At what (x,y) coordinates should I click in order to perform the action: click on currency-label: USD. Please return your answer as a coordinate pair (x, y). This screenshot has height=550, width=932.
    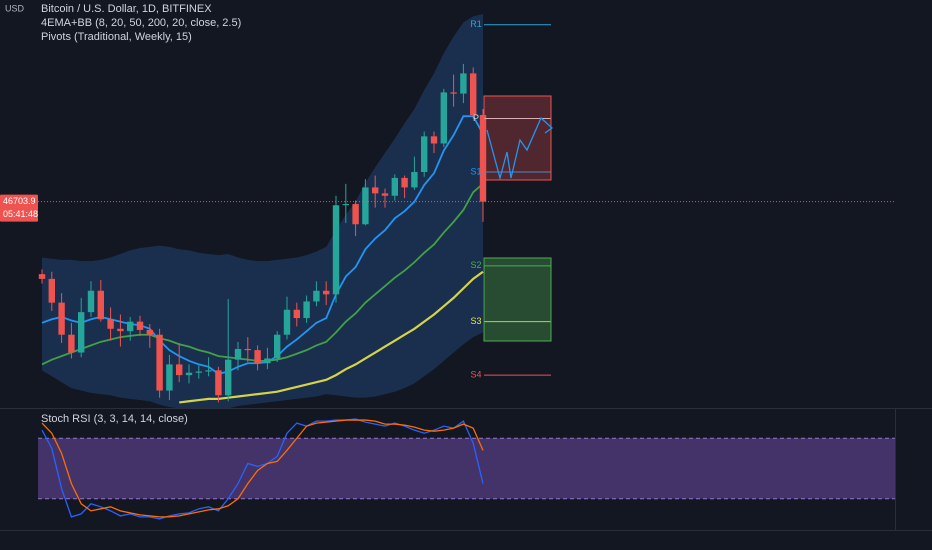
    Looking at the image, I should click on (15, 8).